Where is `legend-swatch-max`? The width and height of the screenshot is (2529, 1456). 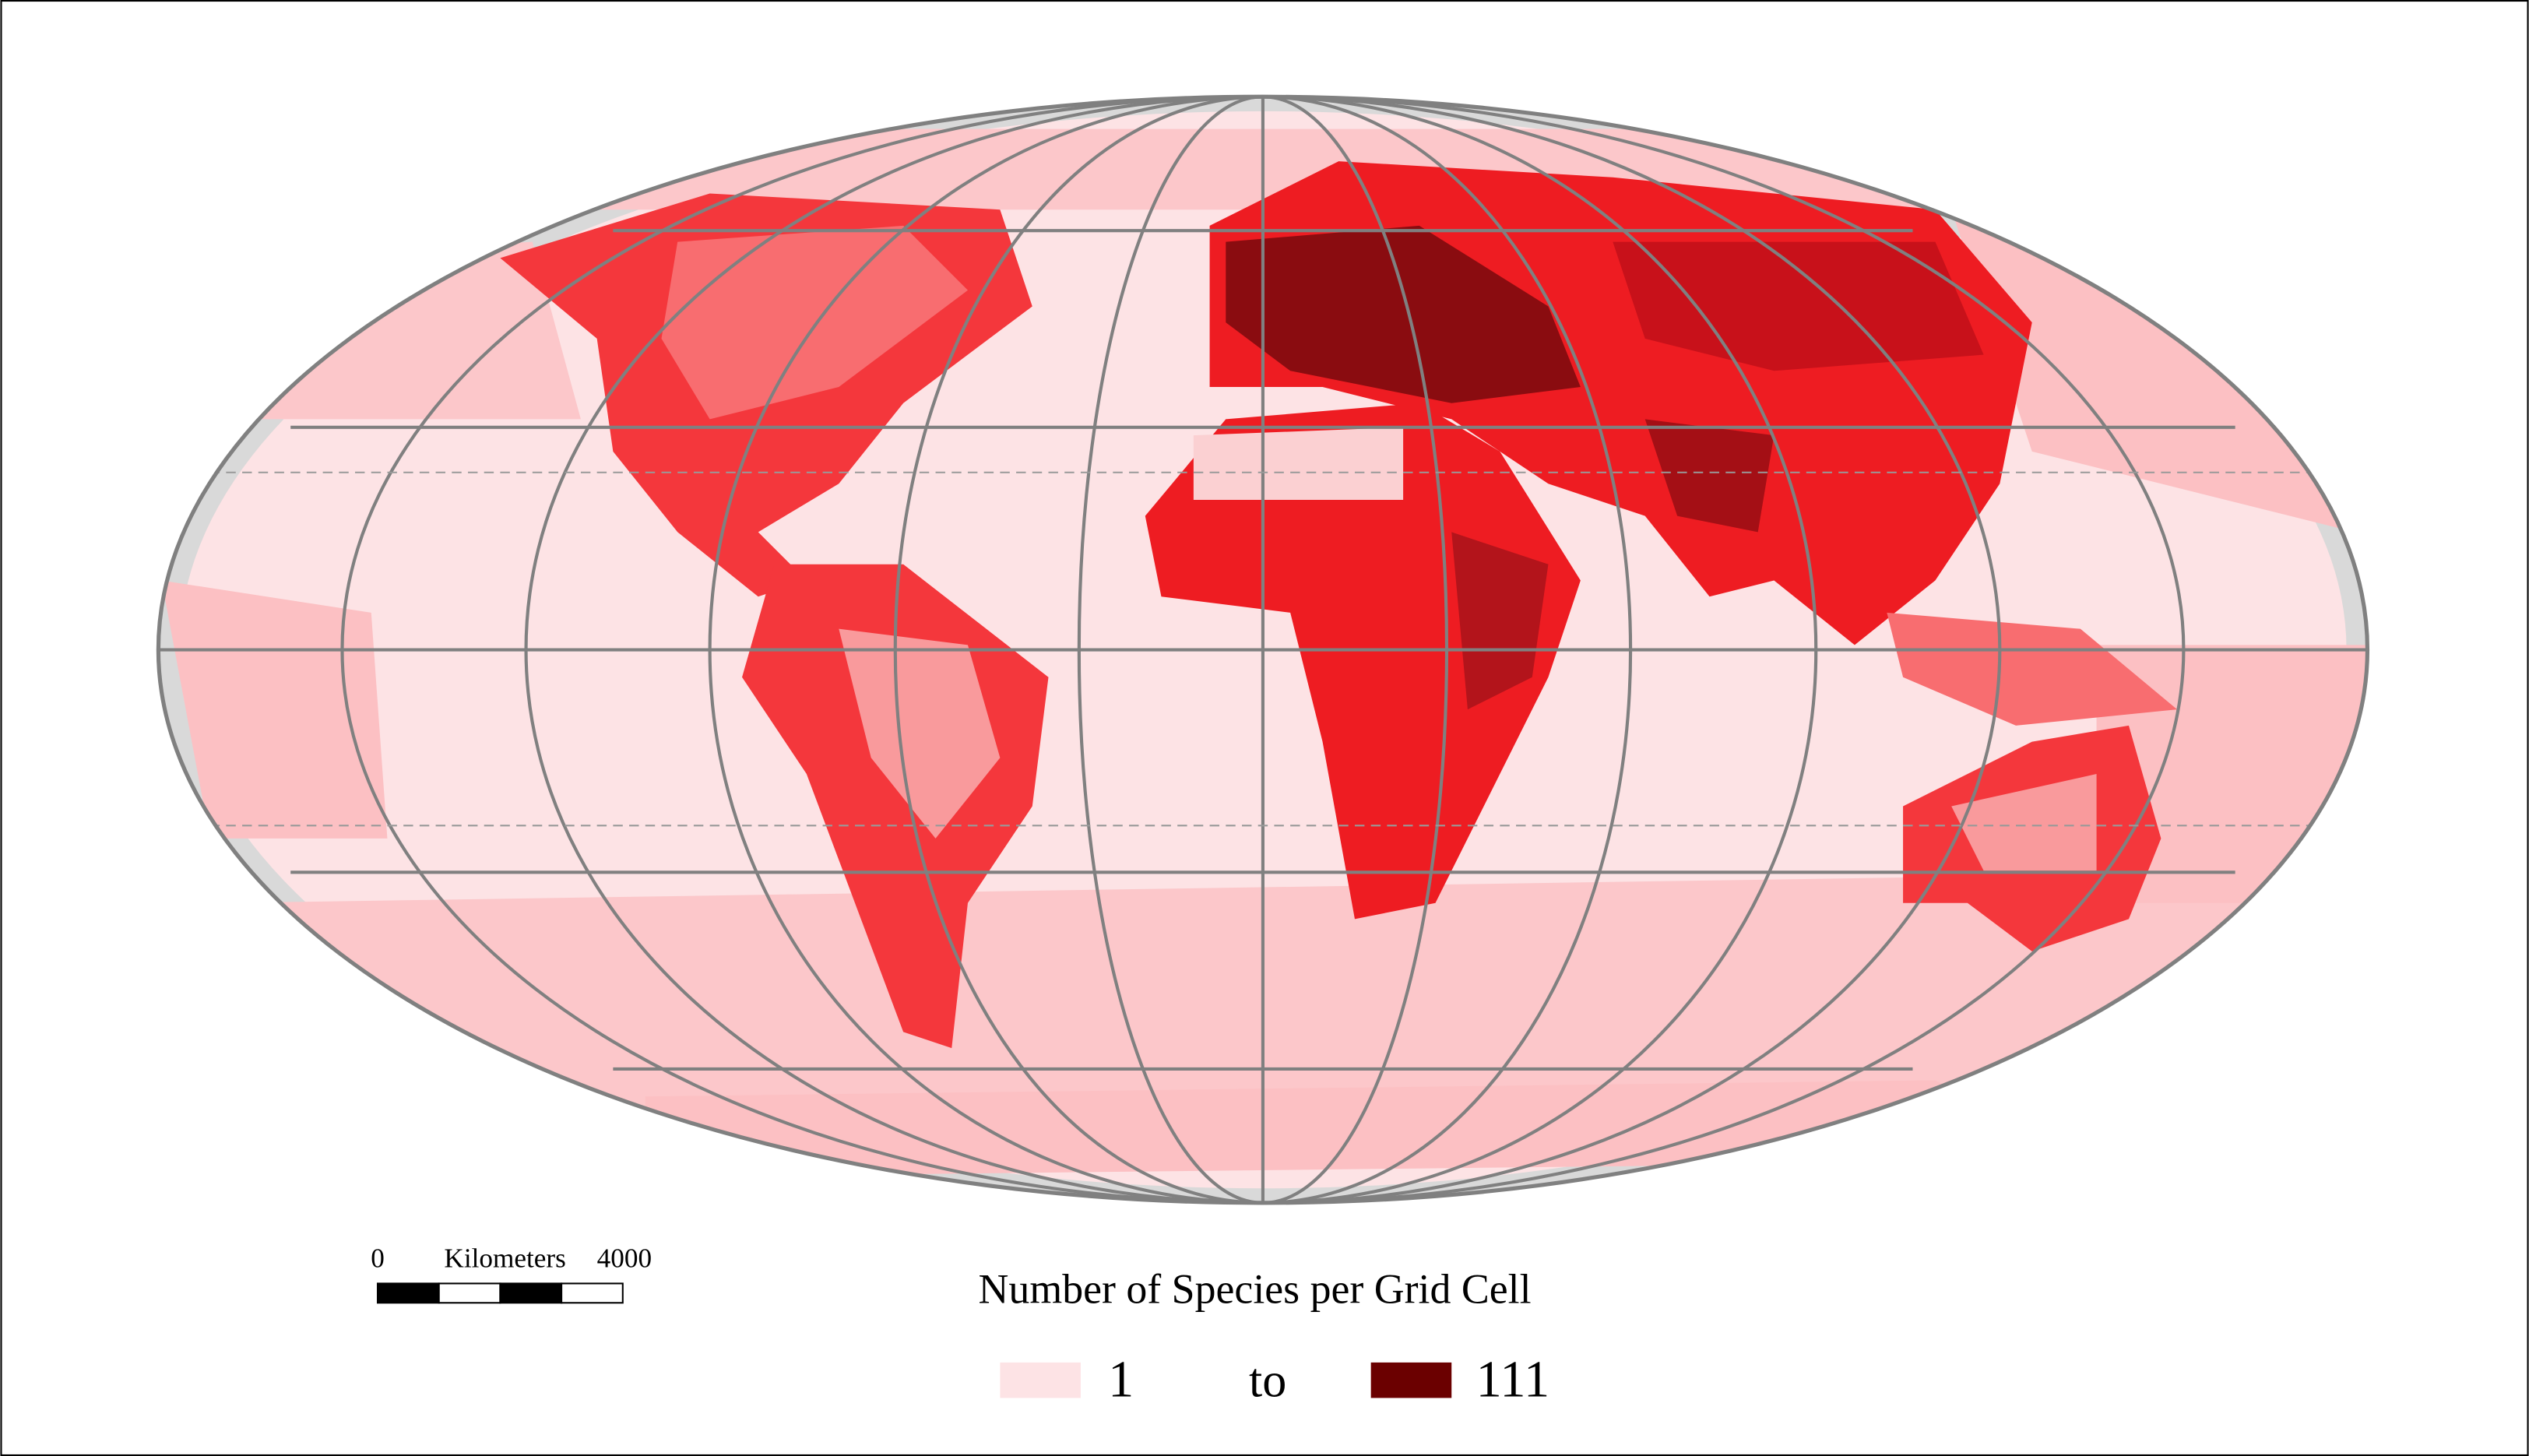
legend-swatch-max is located at coordinates (1411, 1380).